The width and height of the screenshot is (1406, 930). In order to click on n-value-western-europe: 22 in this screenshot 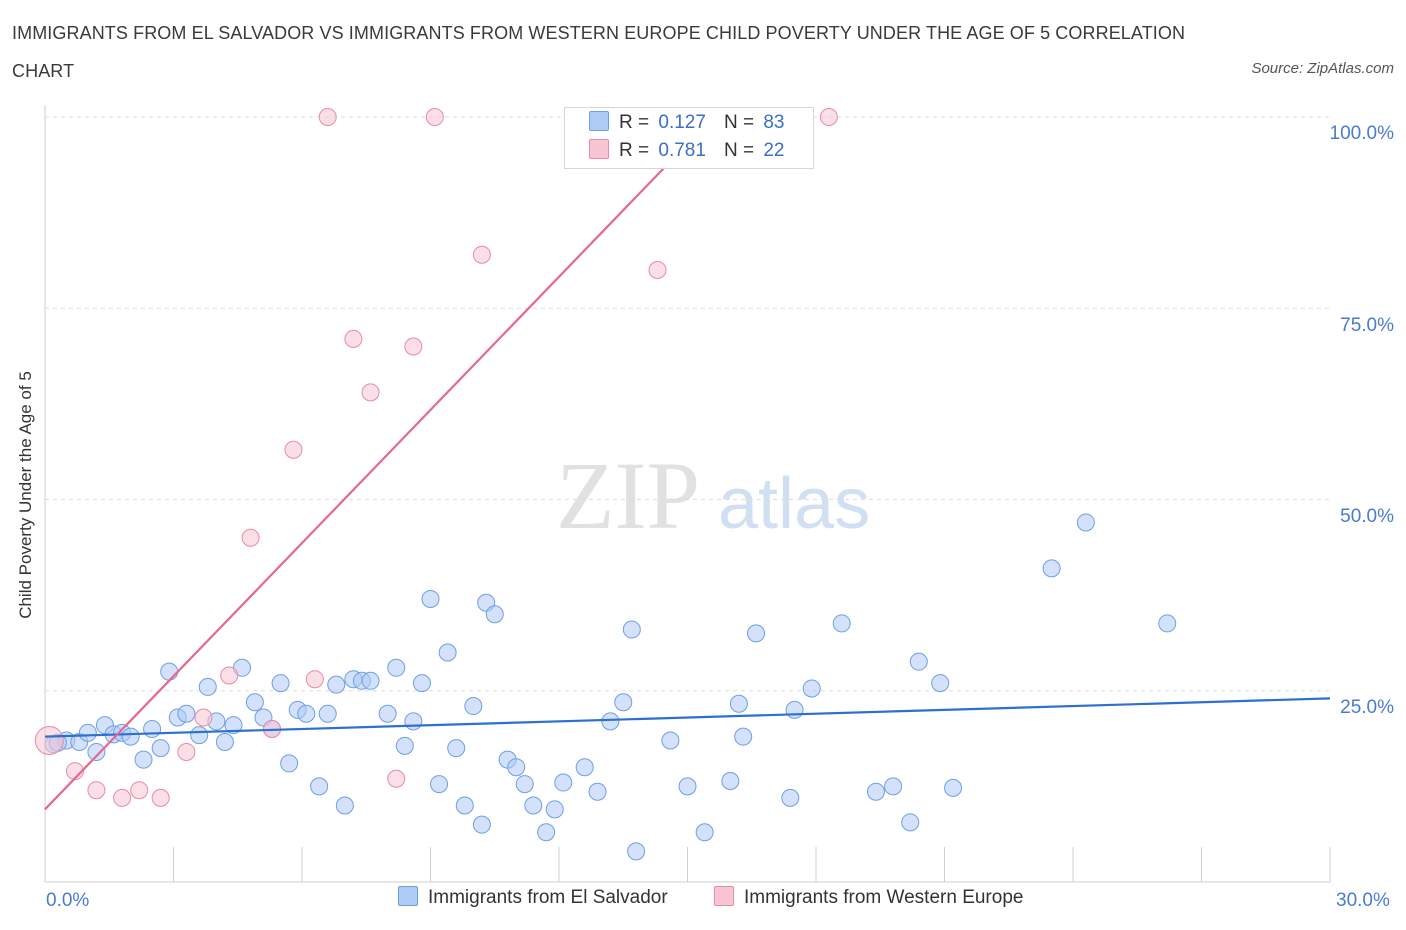, I will do `click(774, 150)`.